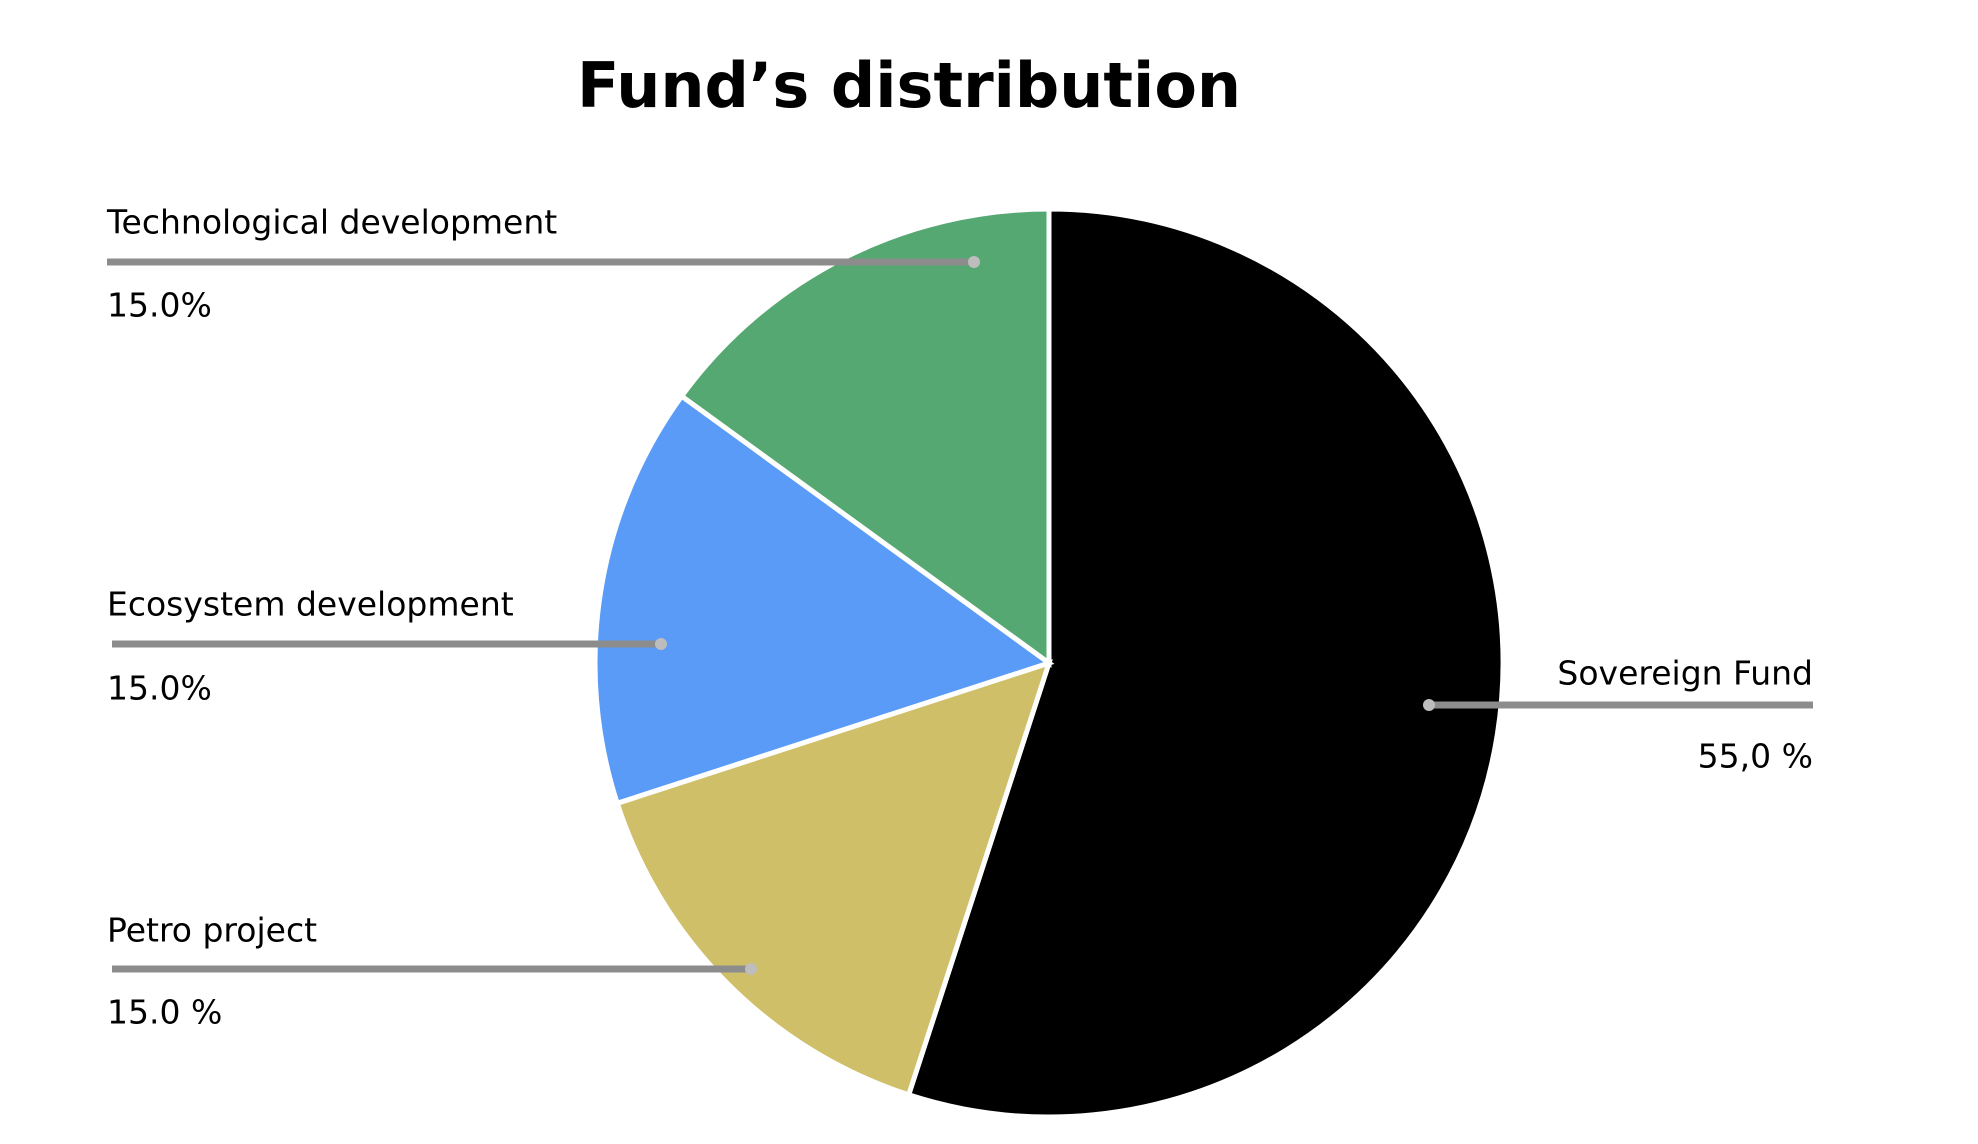 The width and height of the screenshot is (1978, 1144). Describe the element at coordinates (909, 85) in the screenshot. I see `chart-title: Fund’s distribution` at that location.